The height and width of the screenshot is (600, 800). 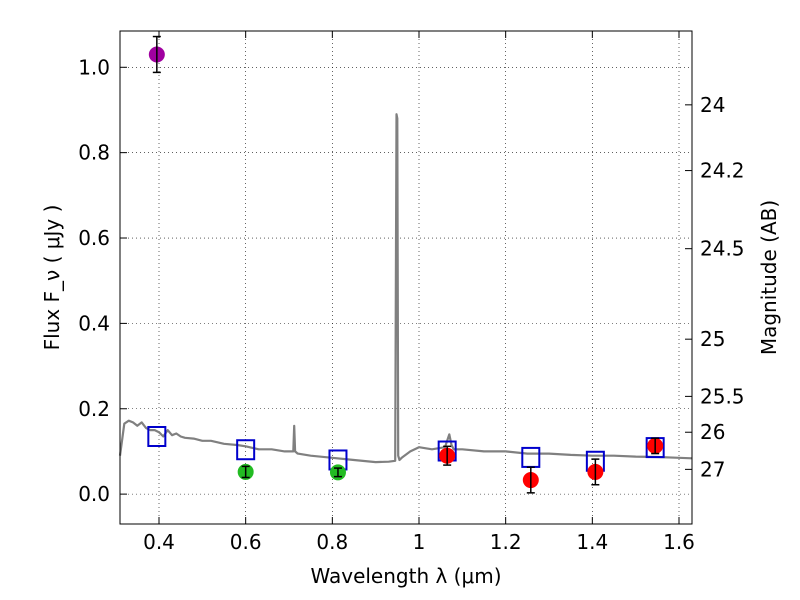 I want to click on x-tick-label: 1.2, so click(x=506, y=542).